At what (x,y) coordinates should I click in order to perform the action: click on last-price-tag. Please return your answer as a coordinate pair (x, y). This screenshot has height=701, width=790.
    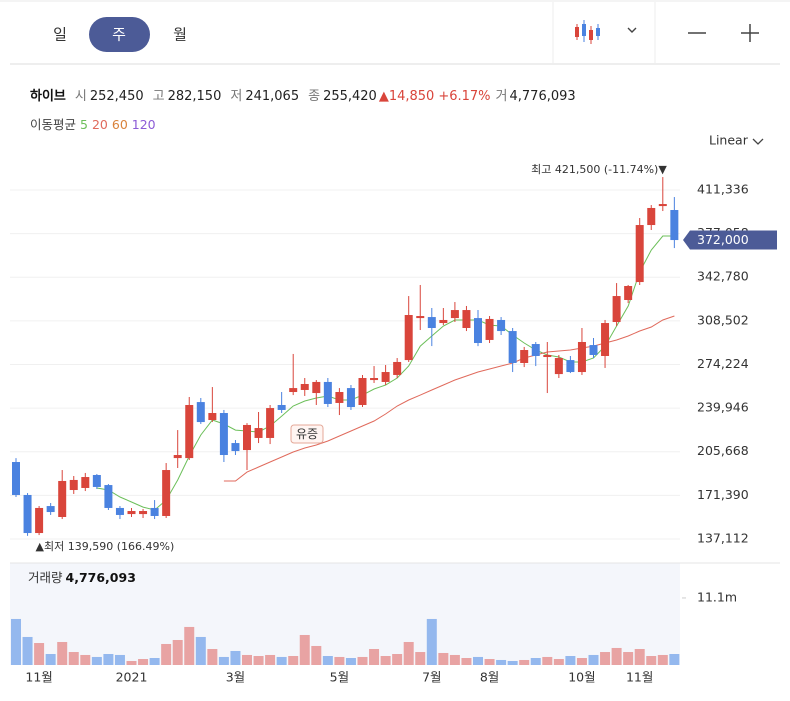
    Looking at the image, I should click on (730, 240).